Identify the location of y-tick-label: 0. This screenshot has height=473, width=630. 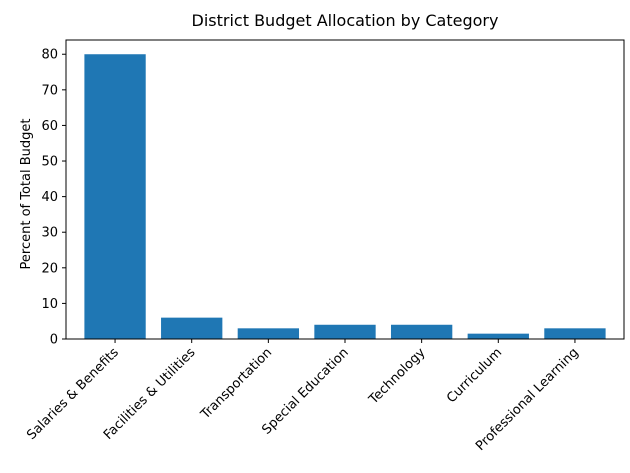
(54, 340).